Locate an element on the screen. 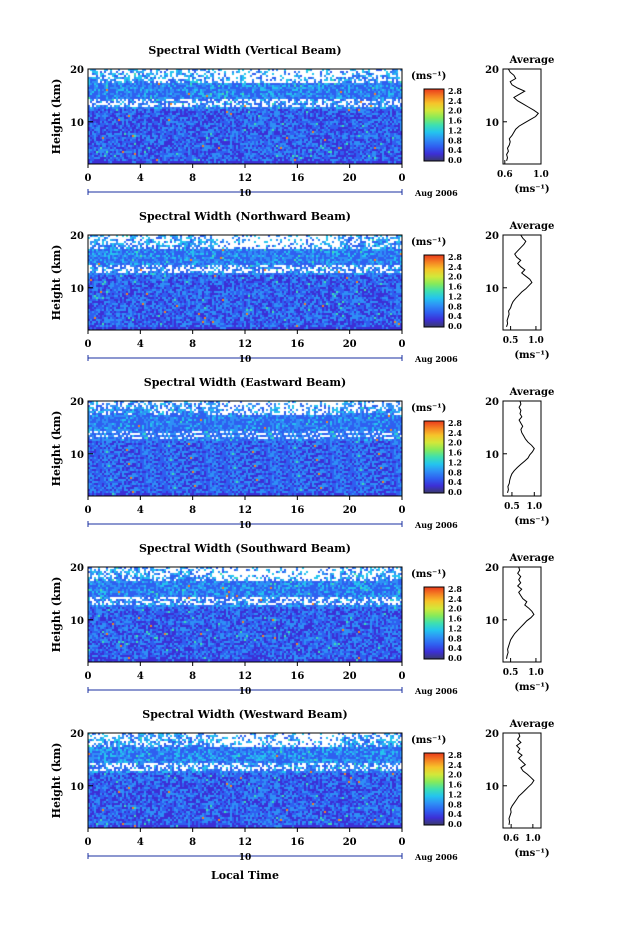 This screenshot has height=929, width=618. x-tick-label: 16 is located at coordinates (297, 510).